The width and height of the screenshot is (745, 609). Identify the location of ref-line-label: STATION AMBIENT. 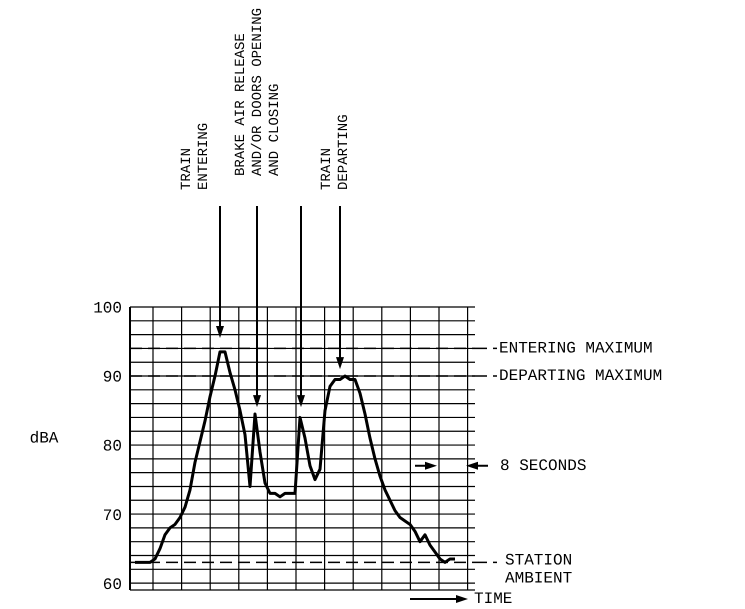
(538, 570).